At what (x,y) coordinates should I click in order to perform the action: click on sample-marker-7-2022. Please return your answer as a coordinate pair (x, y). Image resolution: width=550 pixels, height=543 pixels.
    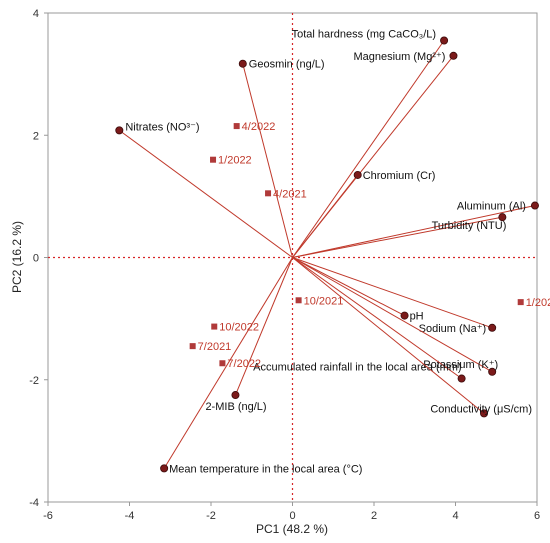
    Looking at the image, I should click on (222, 363).